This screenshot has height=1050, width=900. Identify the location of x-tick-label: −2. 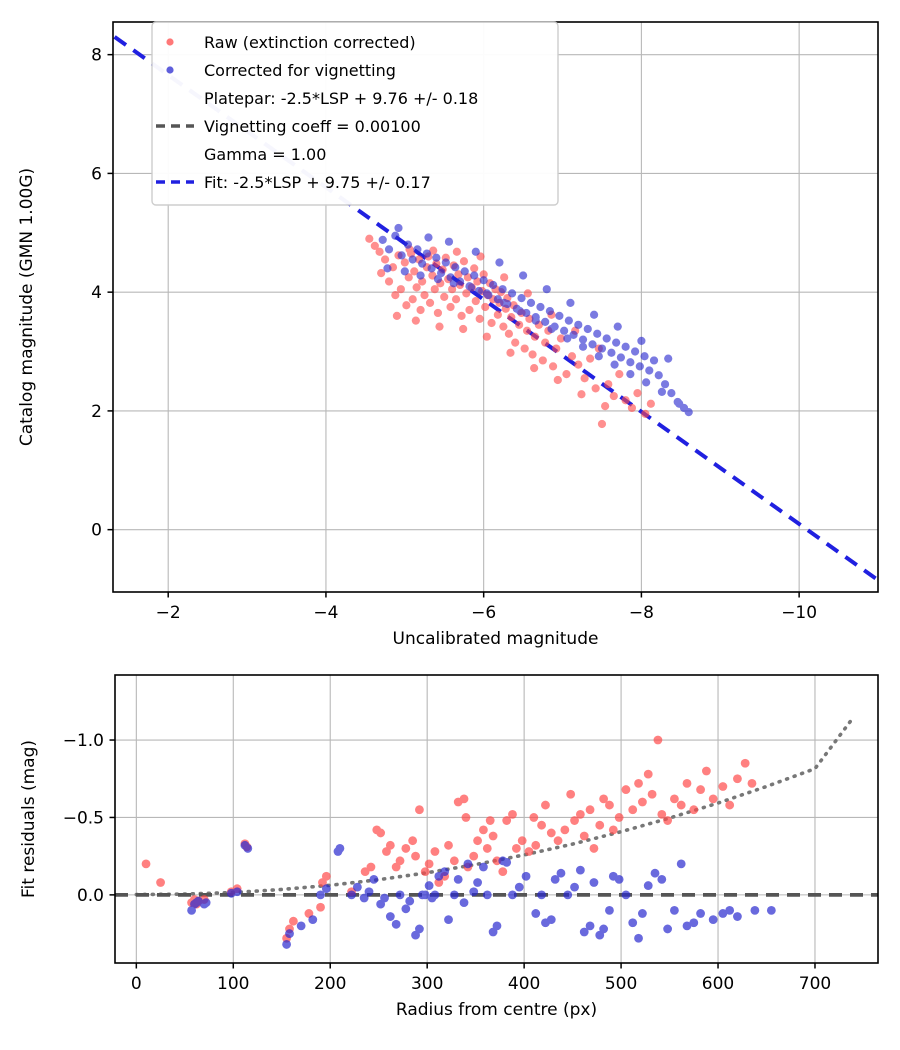
(168, 613).